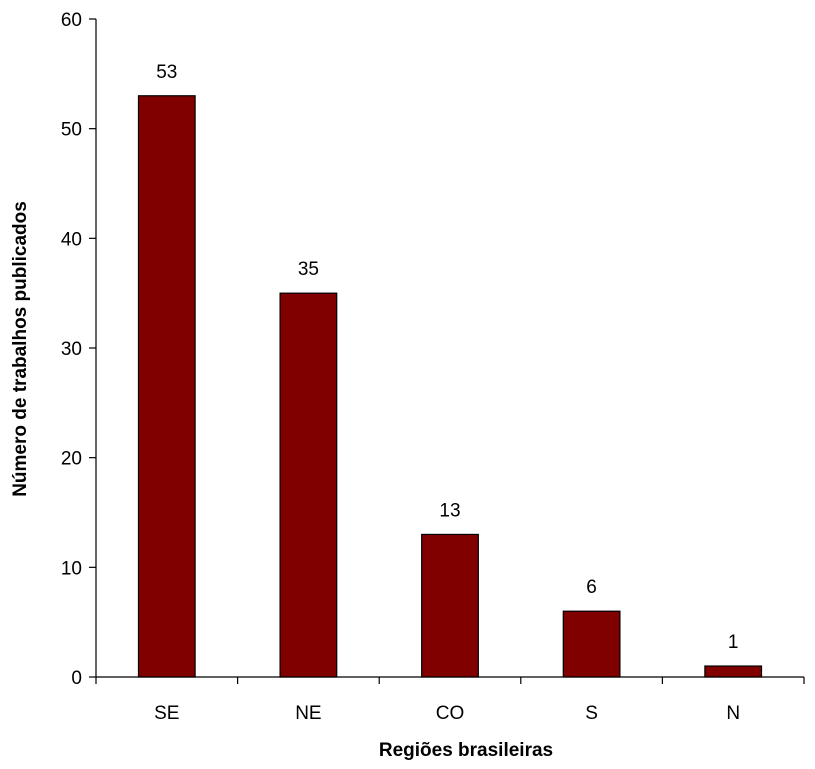 This screenshot has width=815, height=769. I want to click on data-label-ne: 35, so click(308, 269).